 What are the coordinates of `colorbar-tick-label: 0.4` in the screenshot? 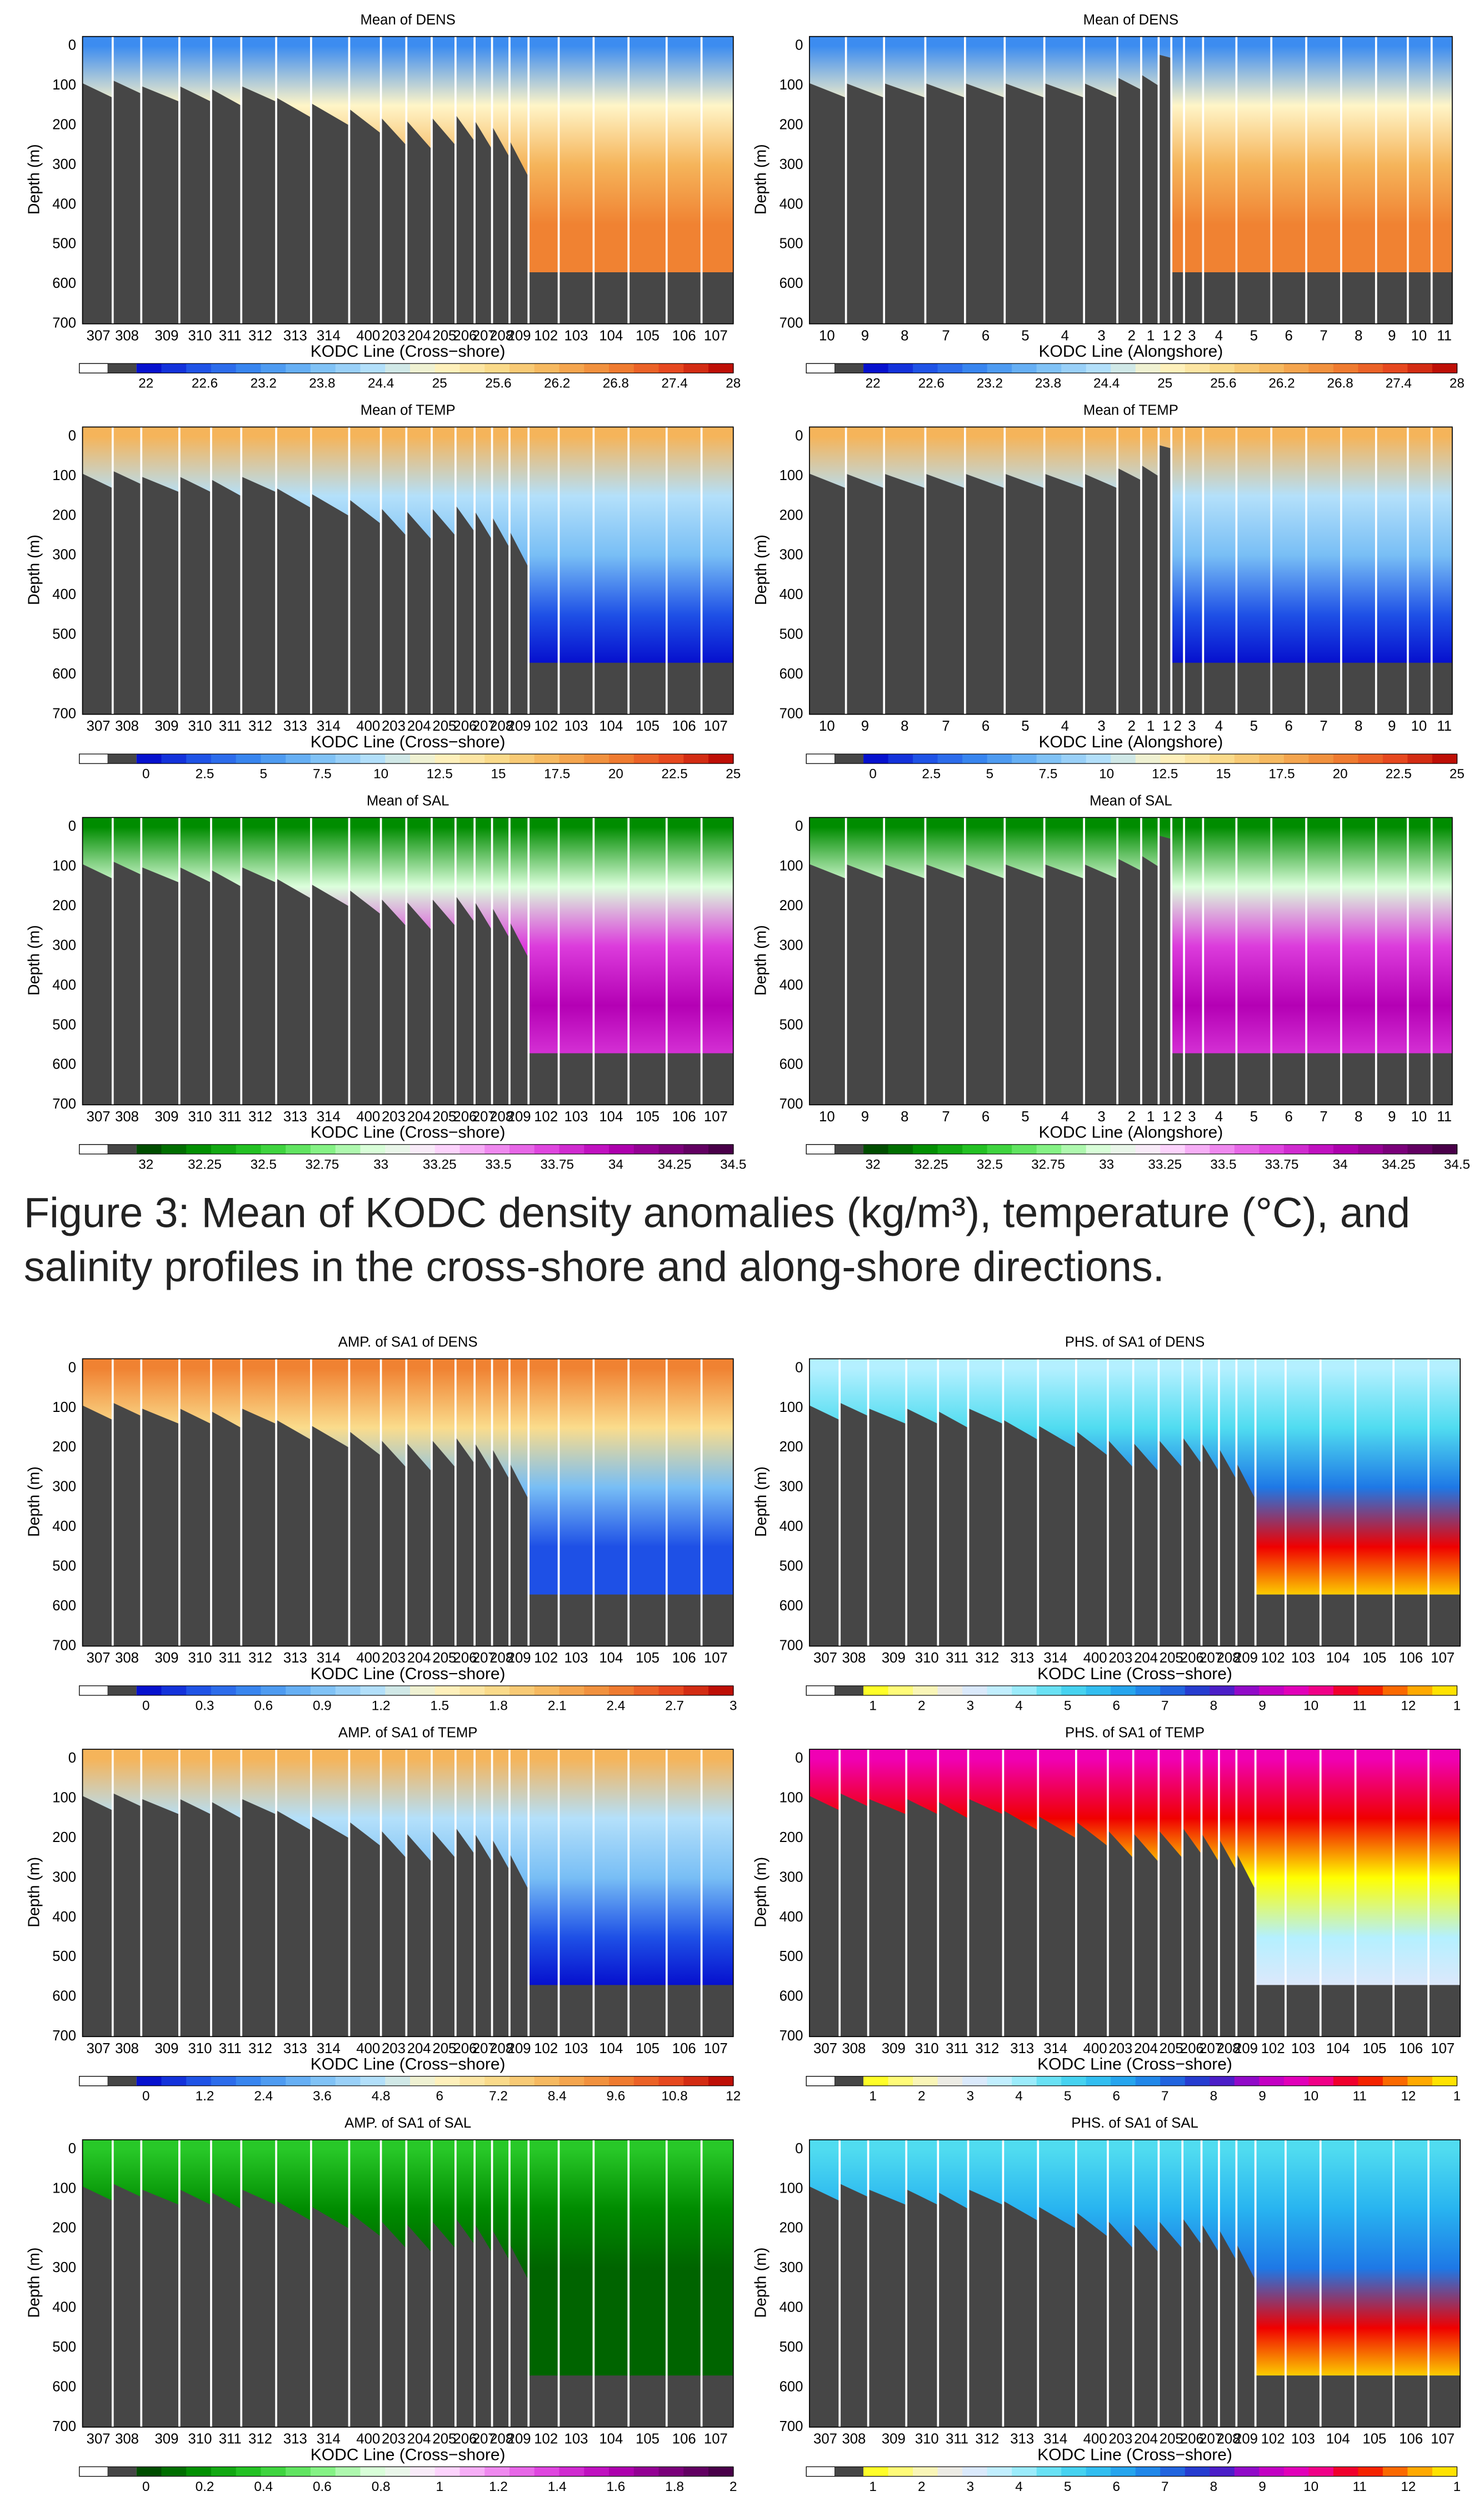 It's located at (263, 2486).